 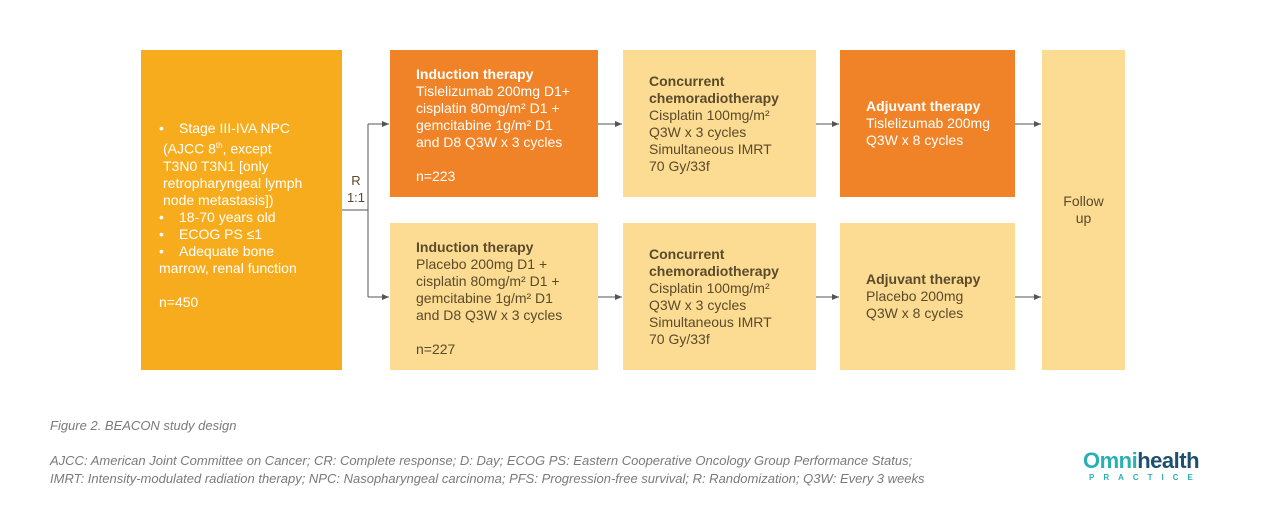 I want to click on logo-wordmark: Omnihealth, so click(x=1141, y=460).